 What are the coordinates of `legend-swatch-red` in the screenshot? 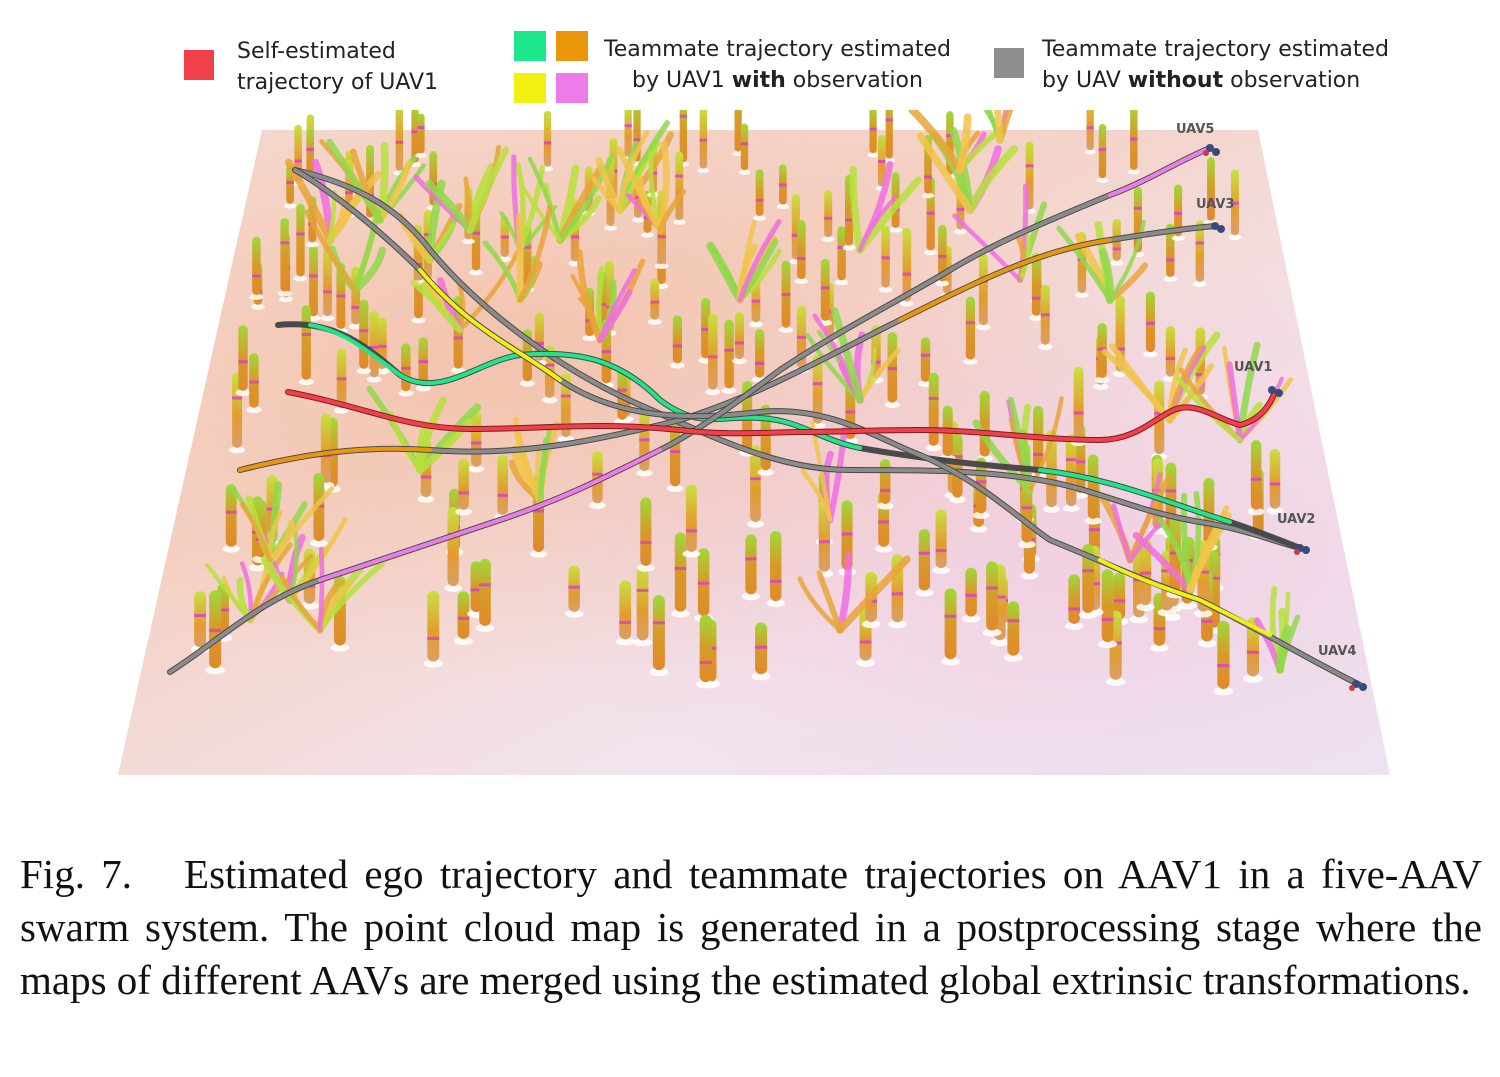 It's located at (199, 65).